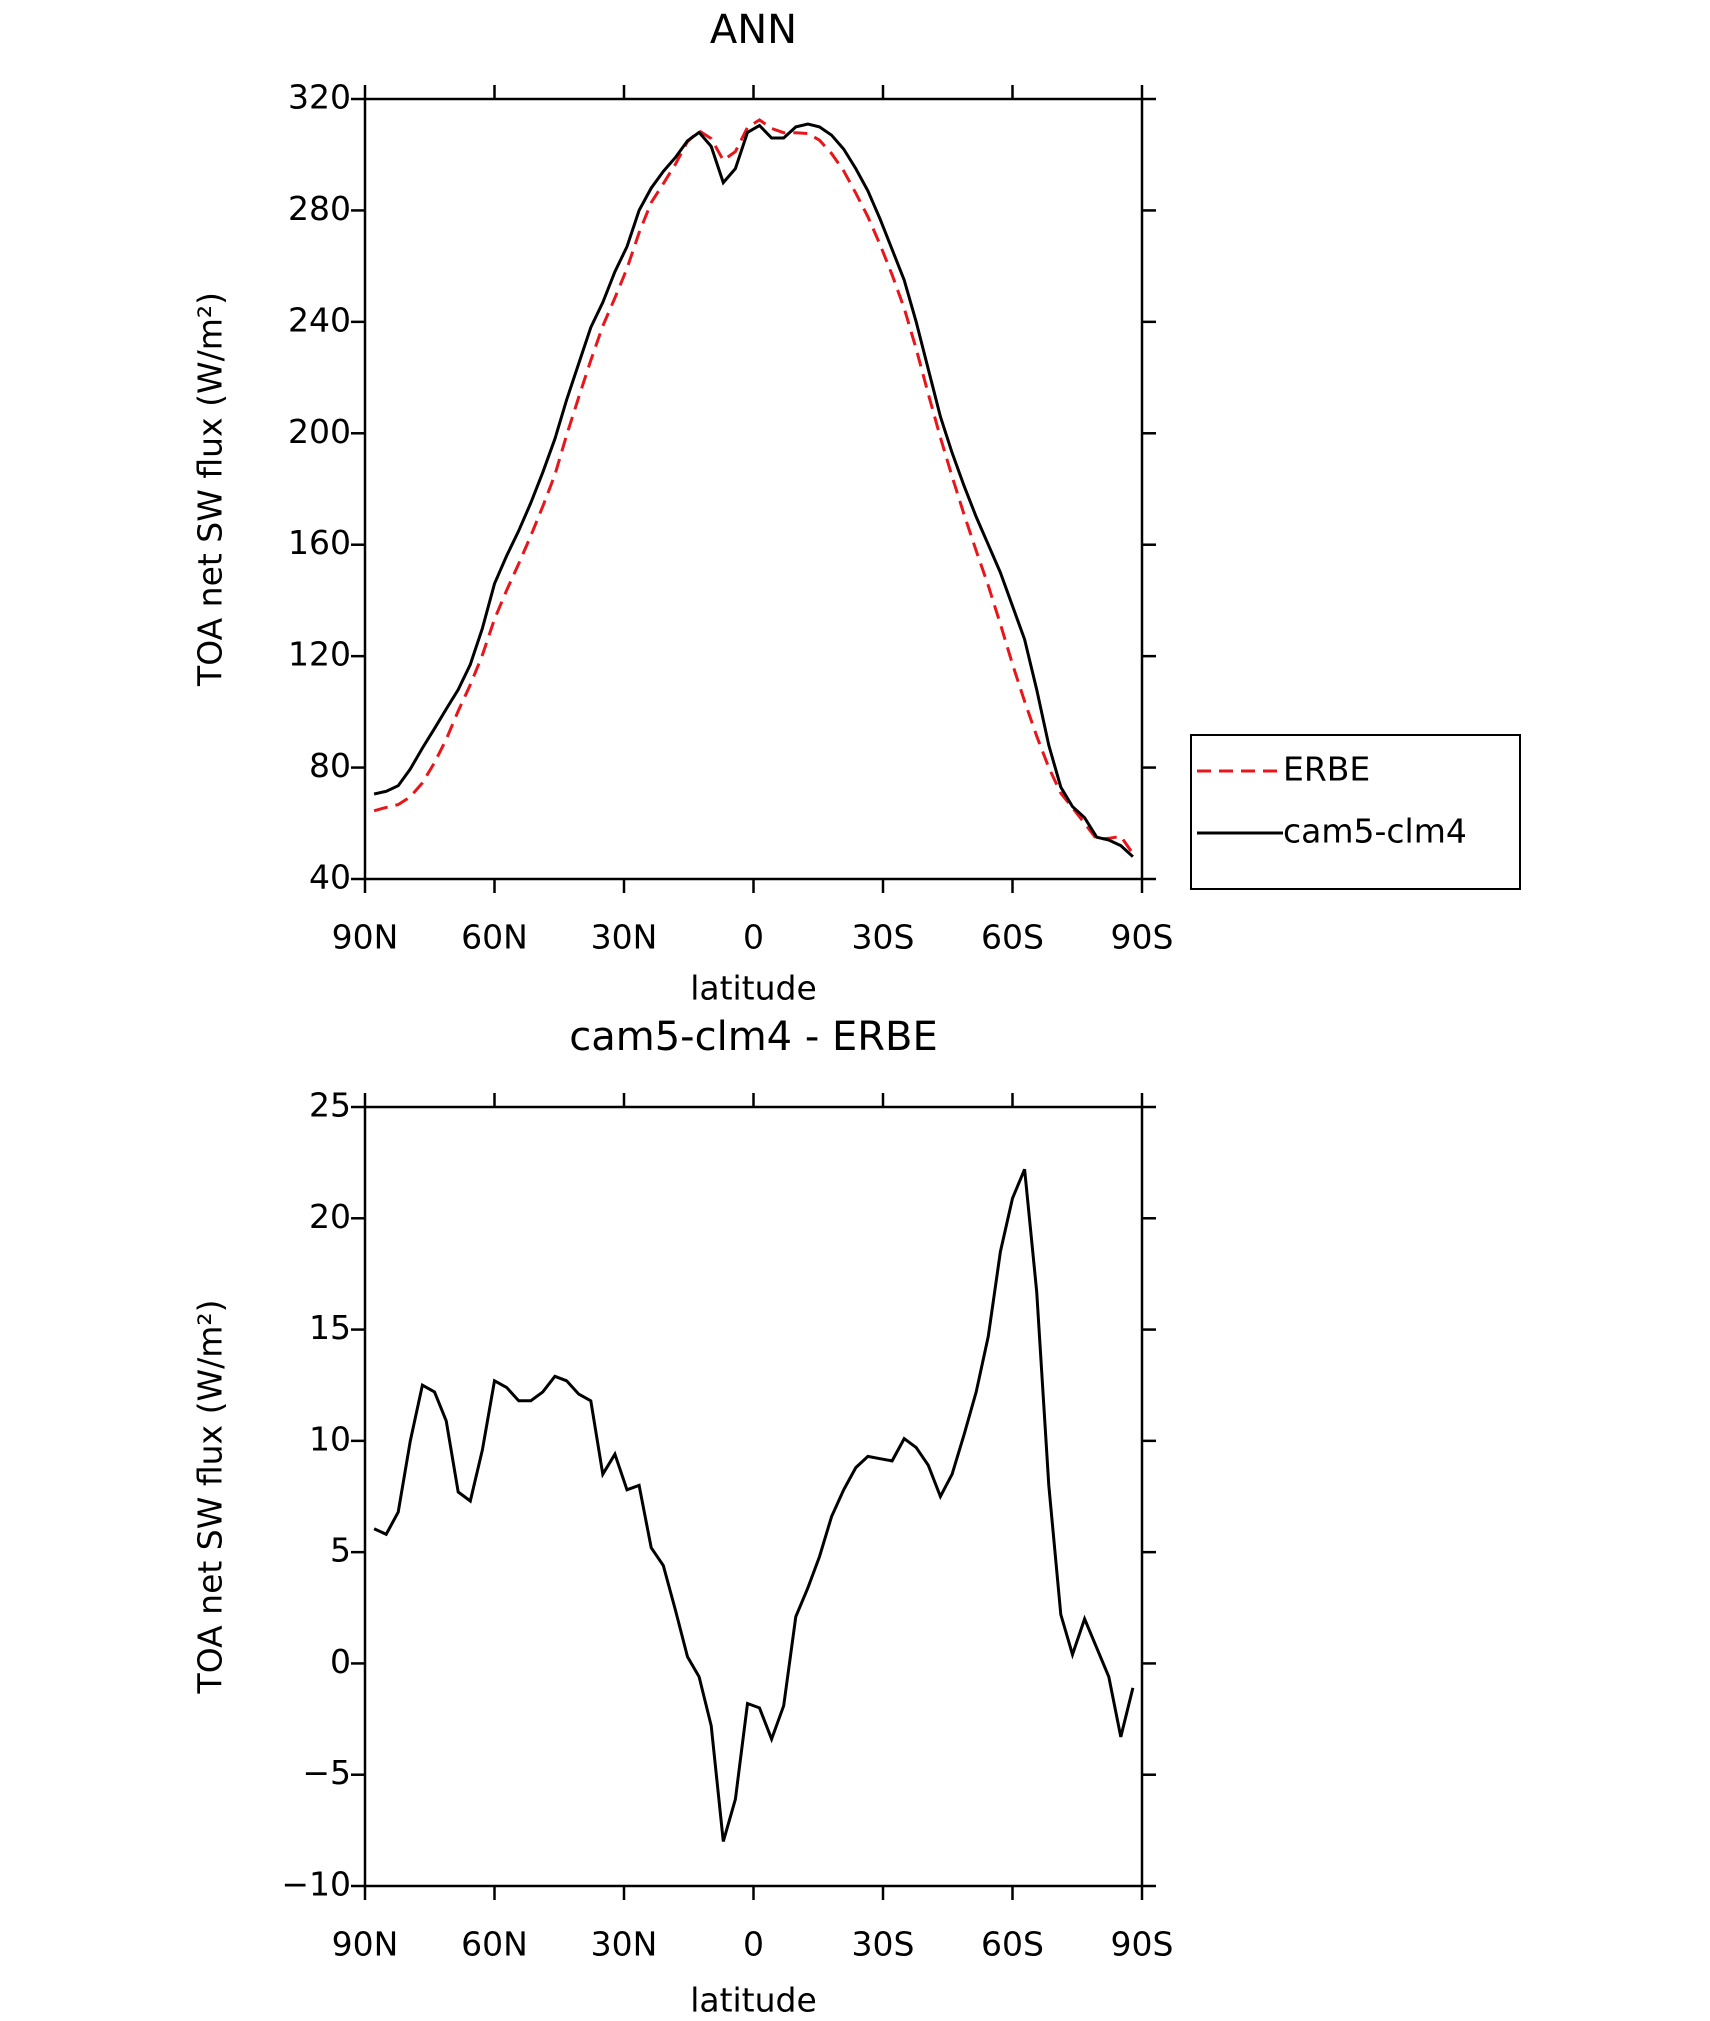 Image resolution: width=1710 pixels, height=2021 pixels. Describe the element at coordinates (753, 30) in the screenshot. I see `chart-title: ANN` at that location.